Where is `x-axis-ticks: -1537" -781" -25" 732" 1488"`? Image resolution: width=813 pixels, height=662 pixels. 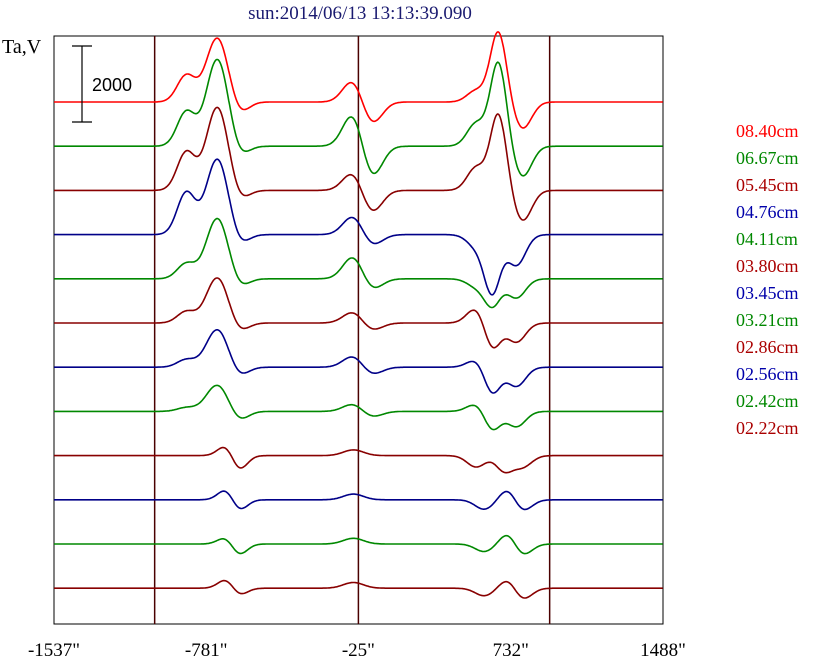 x-axis-ticks: -1537" -781" -25" 732" 1488" is located at coordinates (357, 650).